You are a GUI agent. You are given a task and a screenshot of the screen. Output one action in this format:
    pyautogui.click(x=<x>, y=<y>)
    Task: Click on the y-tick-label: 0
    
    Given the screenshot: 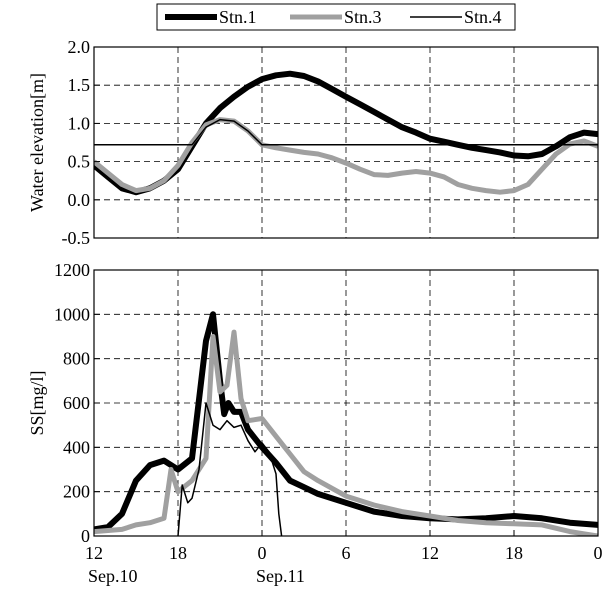 What is the action you would take?
    pyautogui.click(x=85, y=536)
    